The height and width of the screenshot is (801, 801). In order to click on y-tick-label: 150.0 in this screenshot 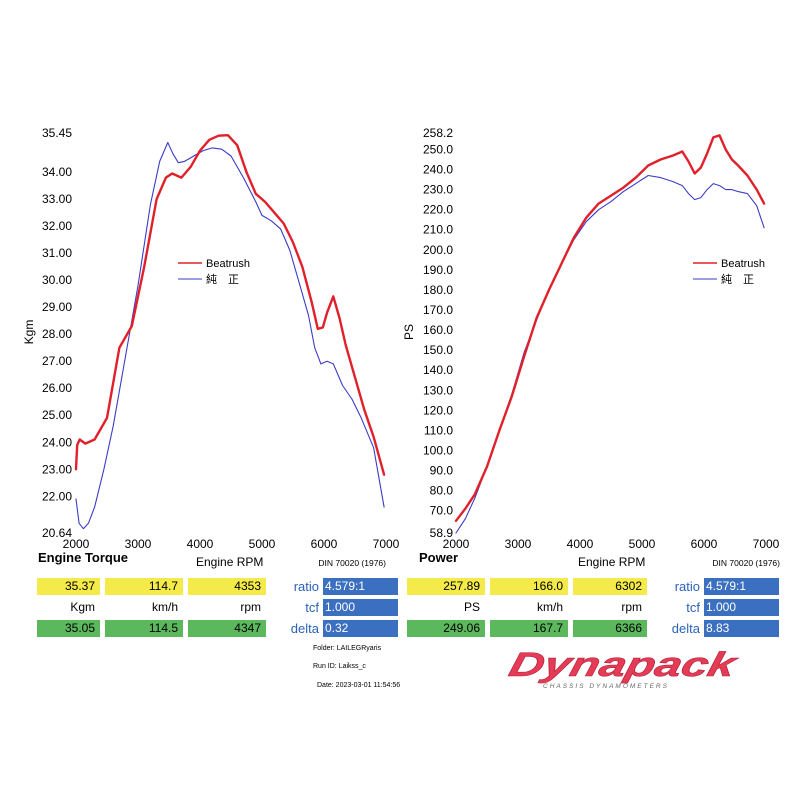, I will do `click(438, 350)`.